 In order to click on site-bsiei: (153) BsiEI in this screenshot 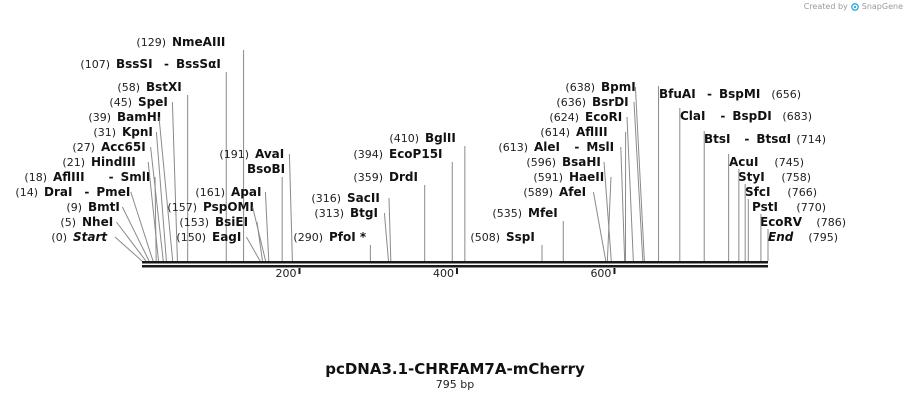, I will do `click(213, 222)`.